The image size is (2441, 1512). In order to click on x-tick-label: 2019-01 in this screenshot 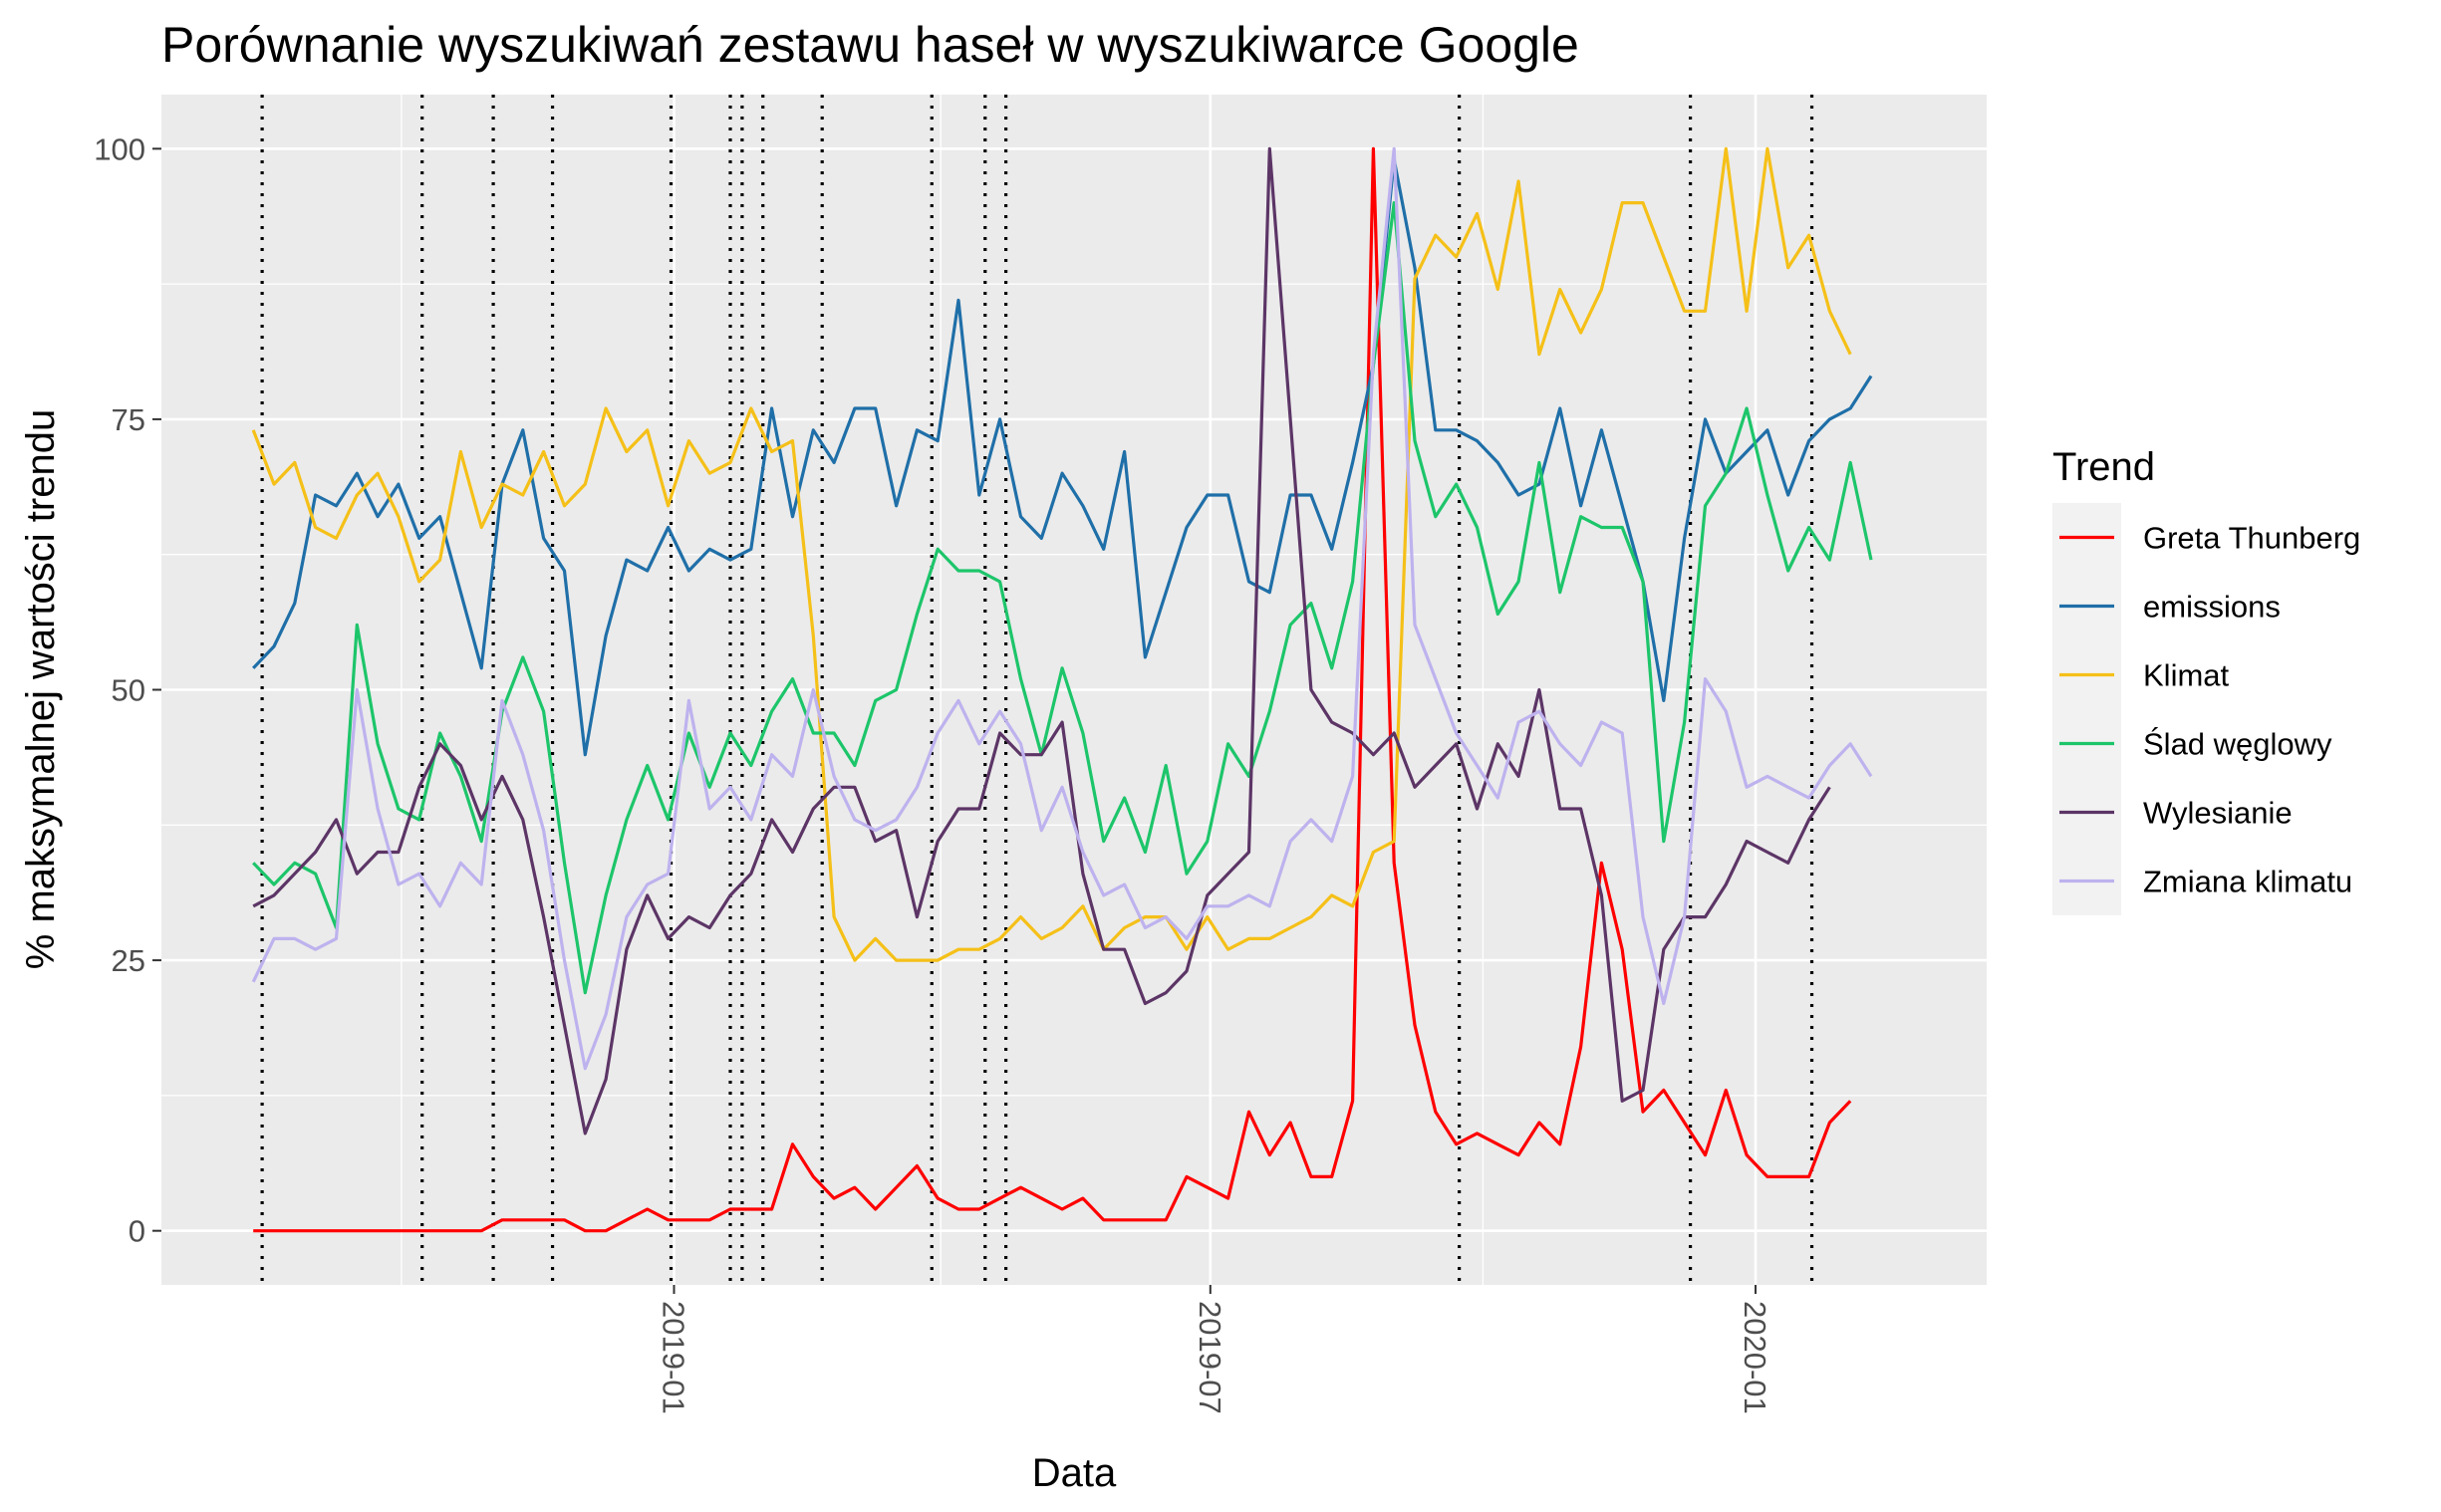, I will do `click(674, 1357)`.